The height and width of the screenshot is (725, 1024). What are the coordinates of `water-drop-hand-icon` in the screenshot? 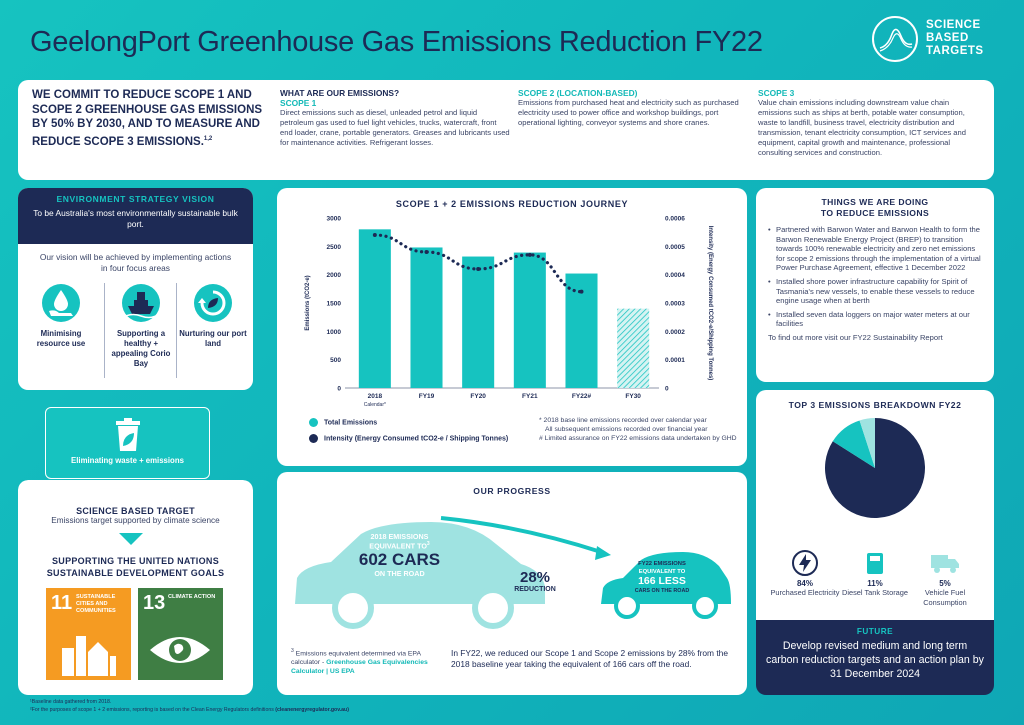 It's located at (61, 303).